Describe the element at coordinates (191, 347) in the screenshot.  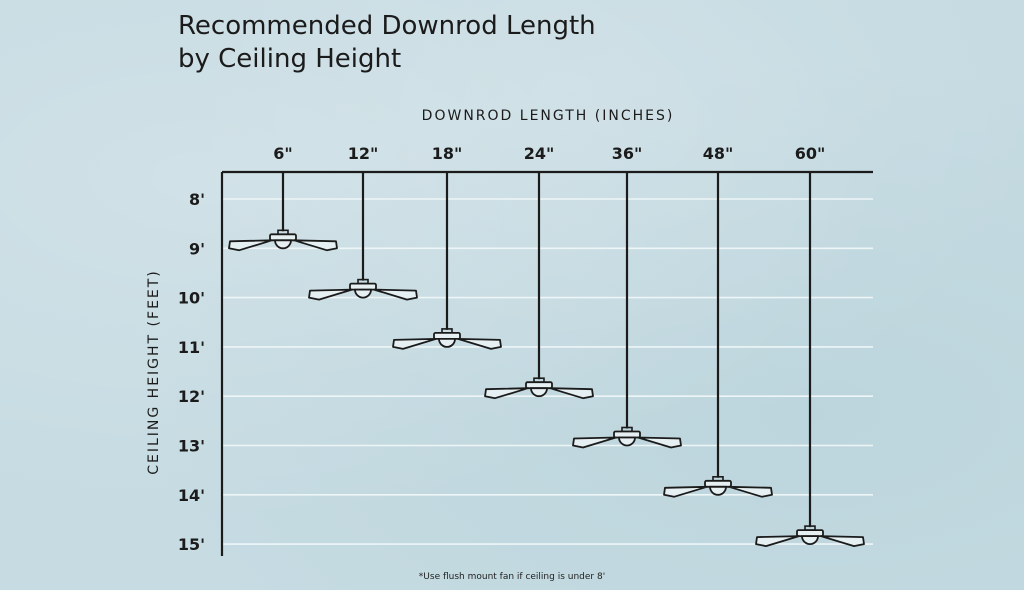
I see `y-tick-label: 11'` at that location.